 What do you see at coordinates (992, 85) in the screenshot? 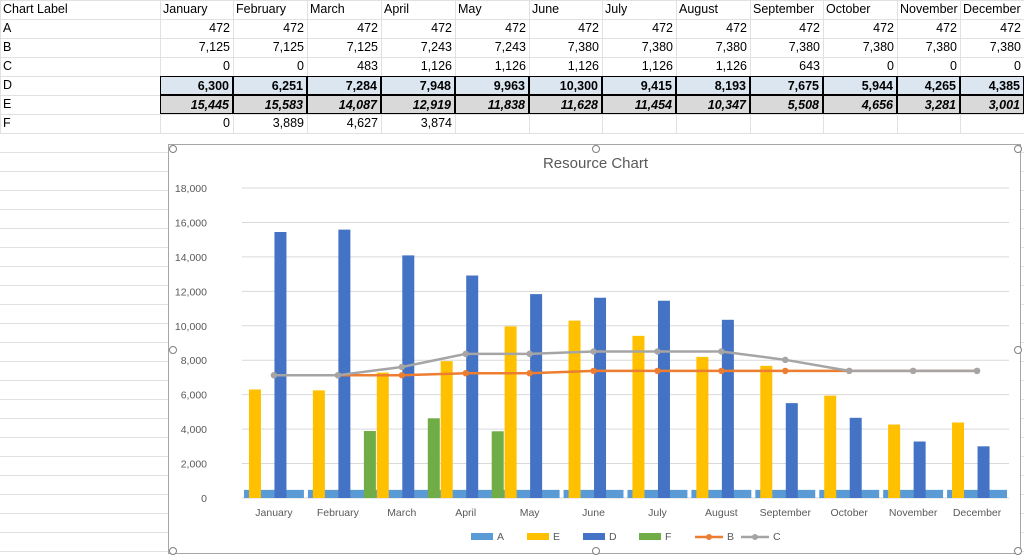
I see `value-cell: 4,385` at bounding box center [992, 85].